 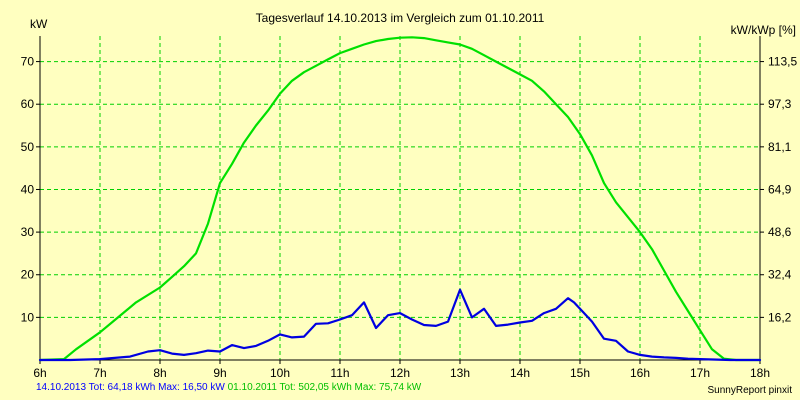 I want to click on y-tick-label-right: 81,1, so click(x=780, y=147).